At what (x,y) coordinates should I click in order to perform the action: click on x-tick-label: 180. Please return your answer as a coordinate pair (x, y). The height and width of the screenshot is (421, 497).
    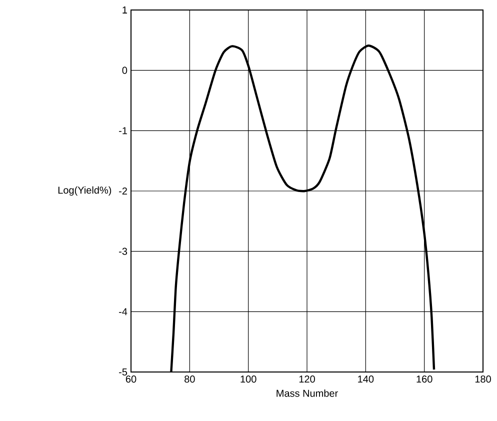
    Looking at the image, I should click on (483, 379).